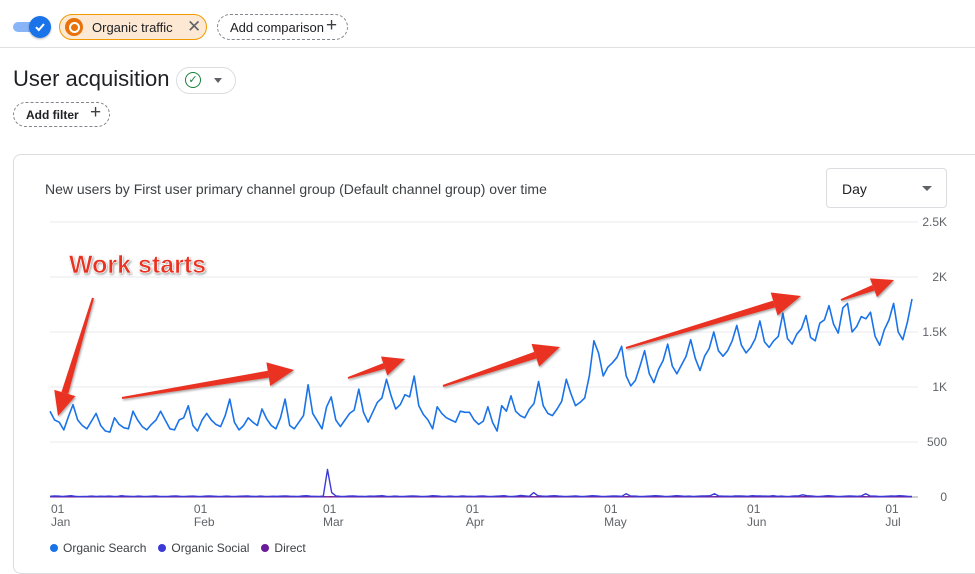  Describe the element at coordinates (289, 548) in the screenshot. I see `legend-label: Direct` at that location.